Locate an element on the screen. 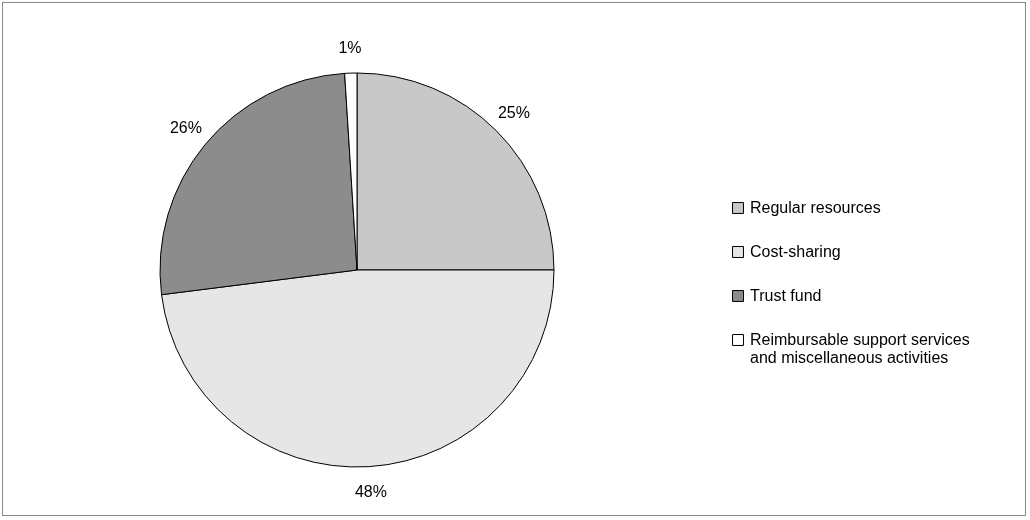 The width and height of the screenshot is (1030, 520). data-label: 25% is located at coordinates (513, 113).